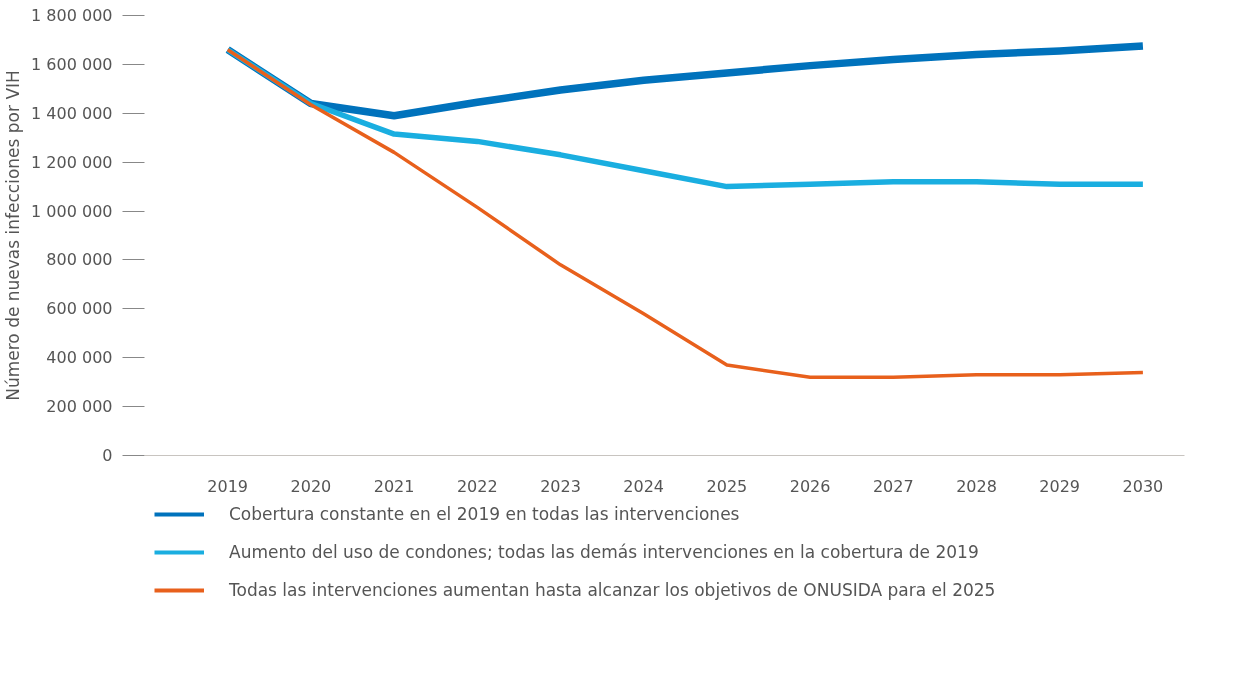  Describe the element at coordinates (644, 486) in the screenshot. I see `x-tick-label: 2024` at that location.